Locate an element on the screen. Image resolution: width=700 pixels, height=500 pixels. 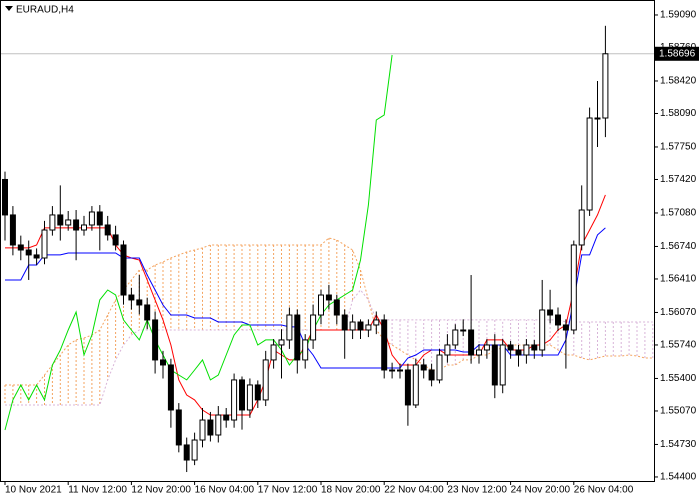
x-tick-label: 12 Nov 20:00 is located at coordinates (161, 490).